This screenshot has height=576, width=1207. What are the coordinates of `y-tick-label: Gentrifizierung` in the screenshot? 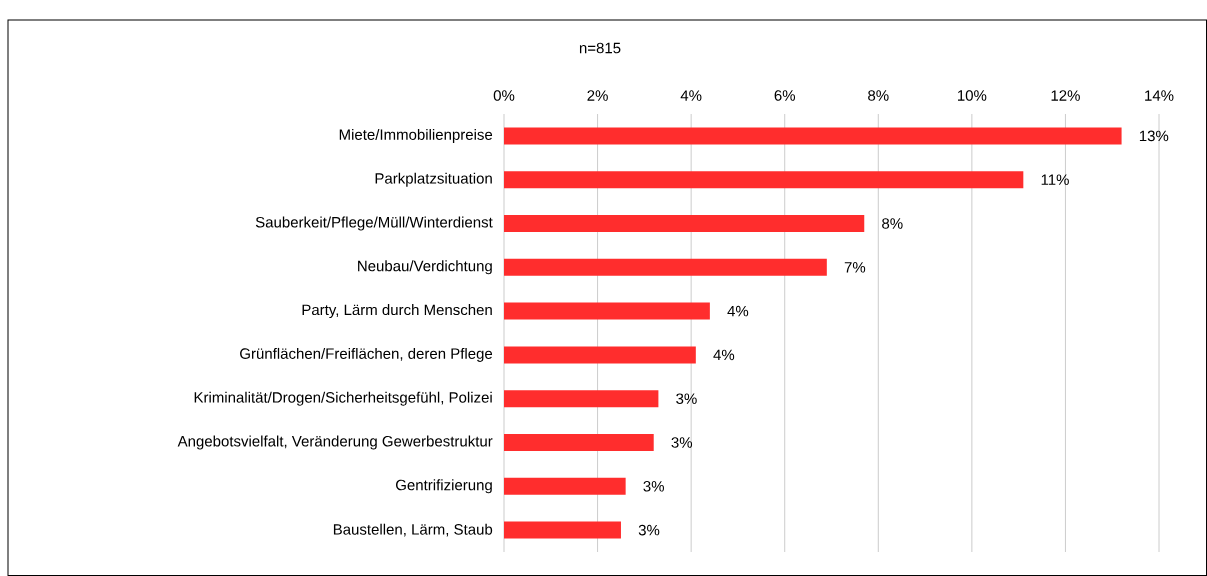 It's located at (444, 486).